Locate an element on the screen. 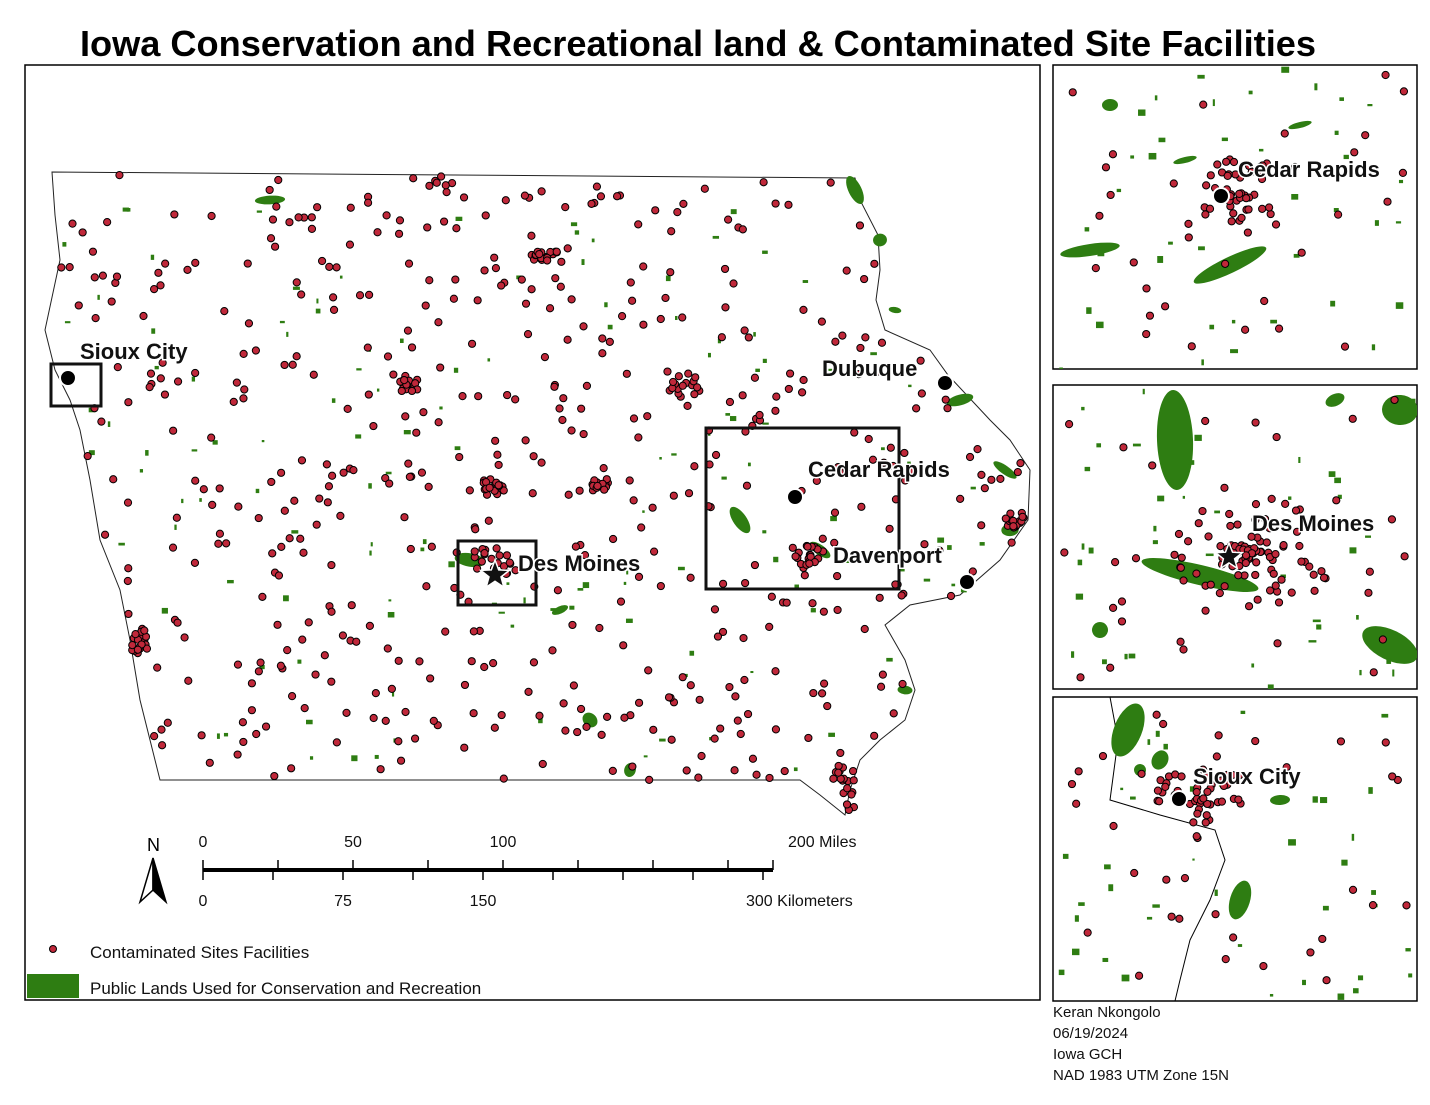  inset-label: Des Moines is located at coordinates (1313, 523).